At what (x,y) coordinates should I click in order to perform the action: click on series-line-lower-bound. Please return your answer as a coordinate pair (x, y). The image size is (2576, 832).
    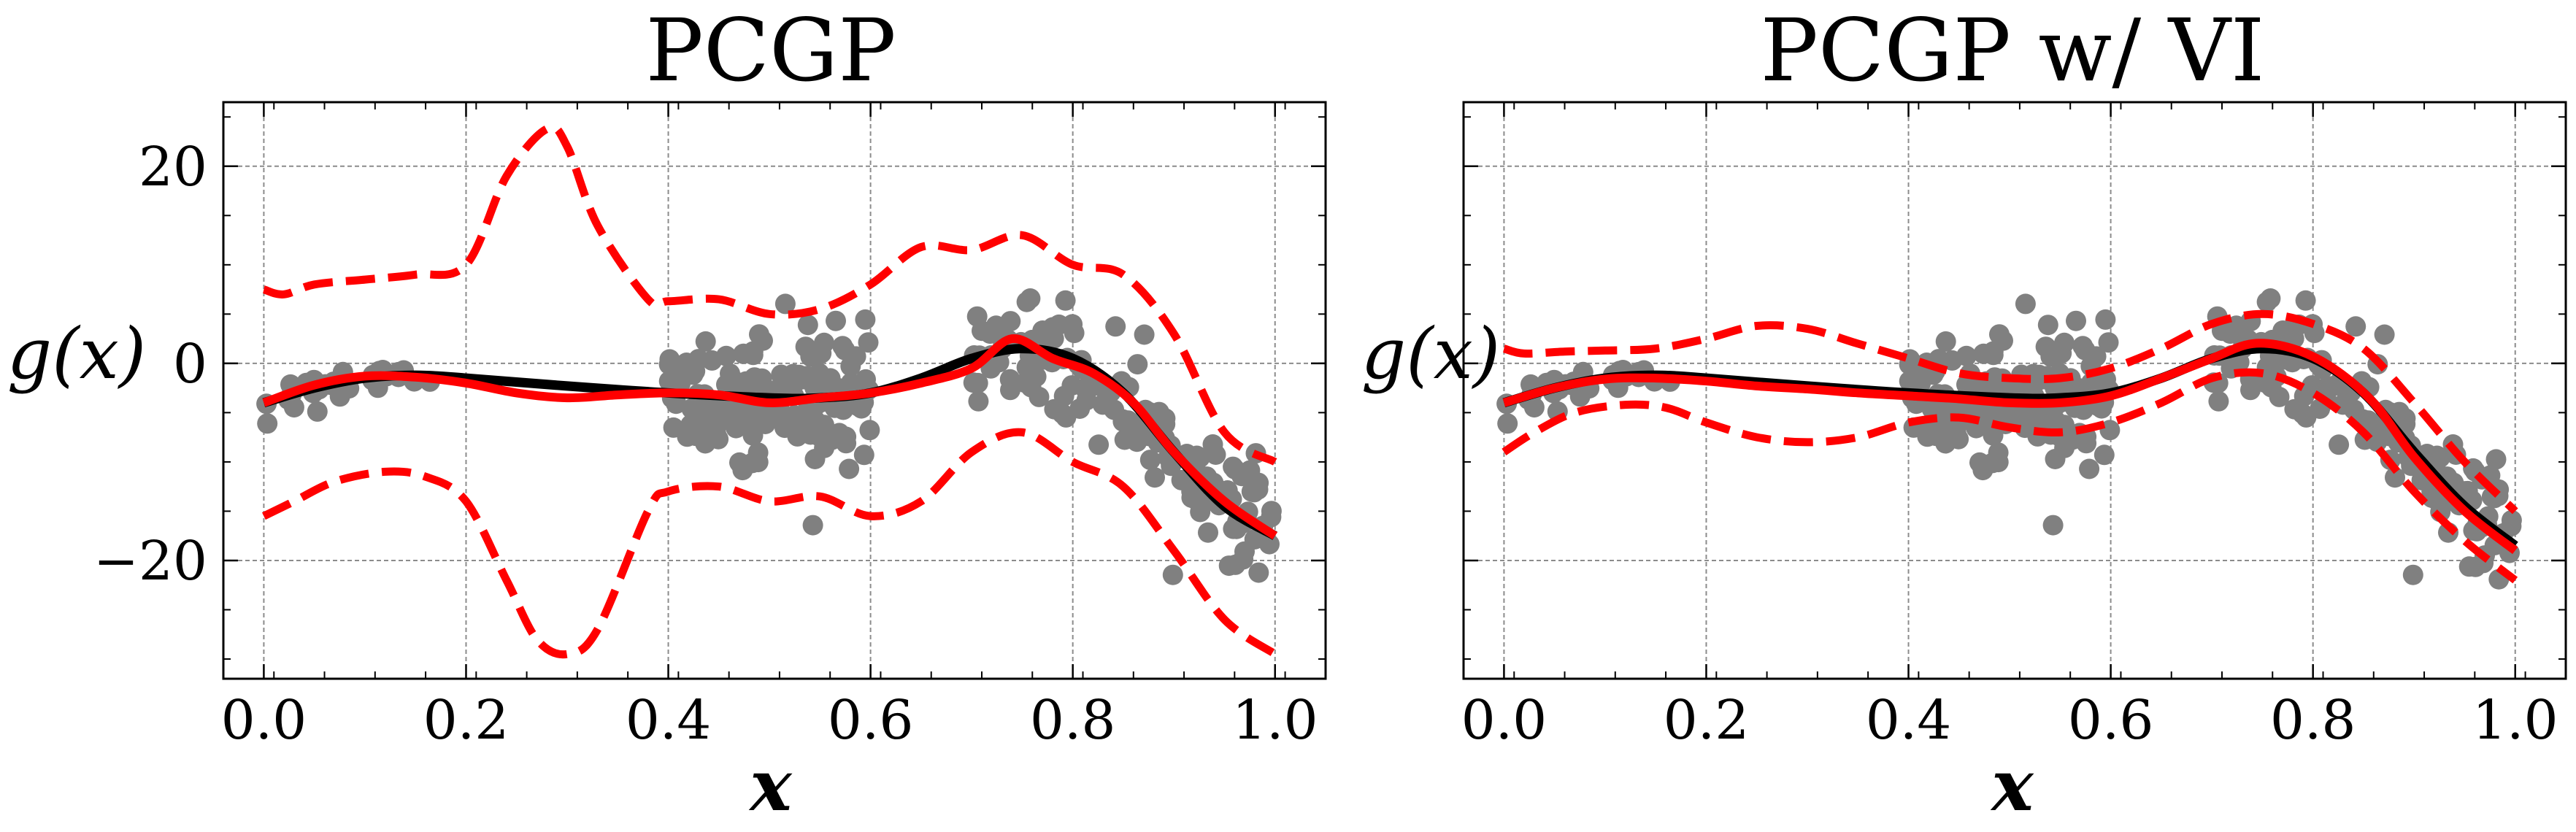
    Looking at the image, I should click on (2010, 476).